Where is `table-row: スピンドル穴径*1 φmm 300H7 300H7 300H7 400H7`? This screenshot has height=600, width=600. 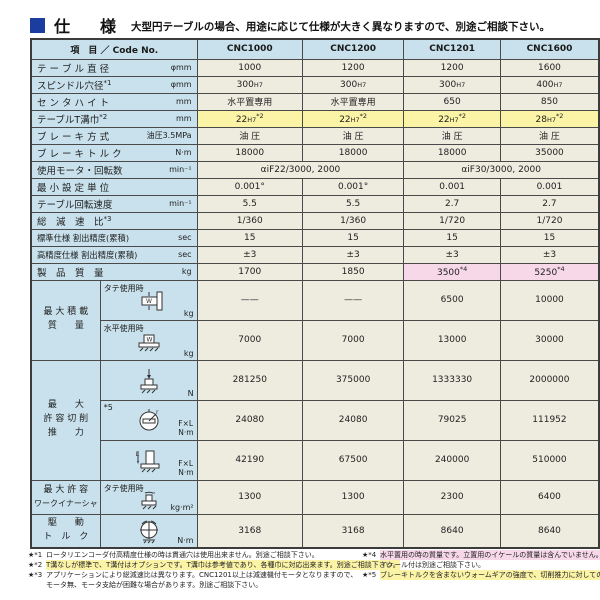
table-row: スピンドル穴径*1 φmm 300H7 300H7 300H7 400H7 is located at coordinates (315, 84).